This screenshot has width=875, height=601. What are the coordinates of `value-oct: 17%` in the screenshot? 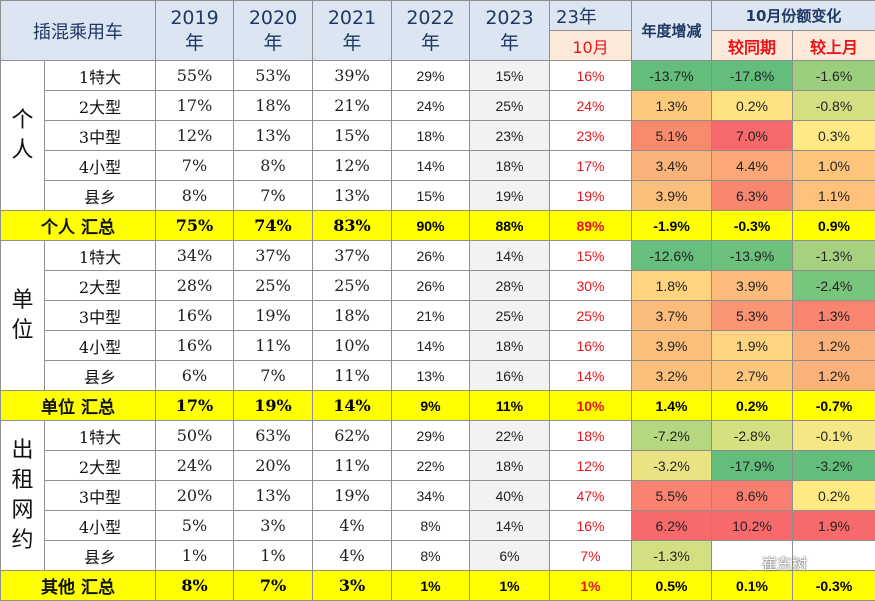 It's located at (590, 165).